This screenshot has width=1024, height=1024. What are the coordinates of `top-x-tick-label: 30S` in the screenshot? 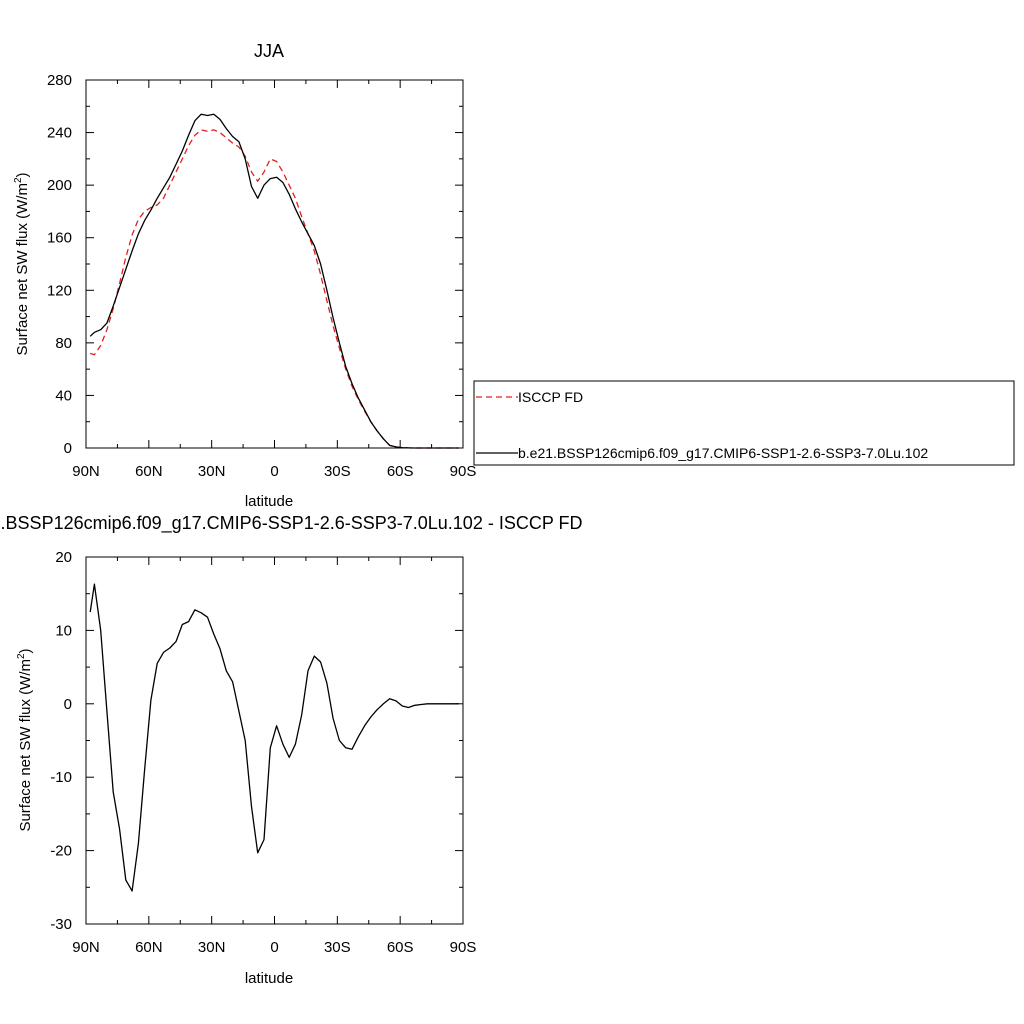 It's located at (337, 471).